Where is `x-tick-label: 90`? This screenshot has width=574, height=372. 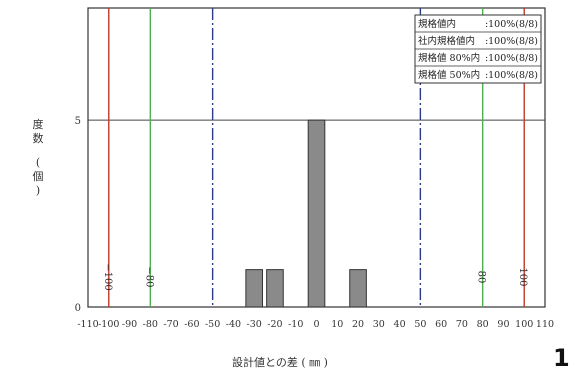 x-tick-label: 90 is located at coordinates (503, 324).